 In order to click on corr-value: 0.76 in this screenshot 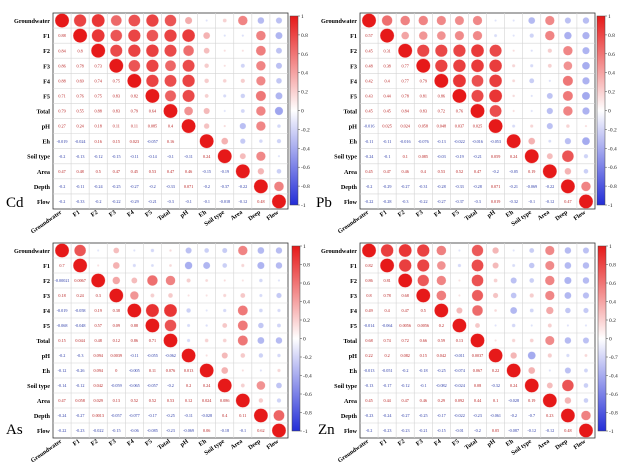, I will do `click(459, 111)`.